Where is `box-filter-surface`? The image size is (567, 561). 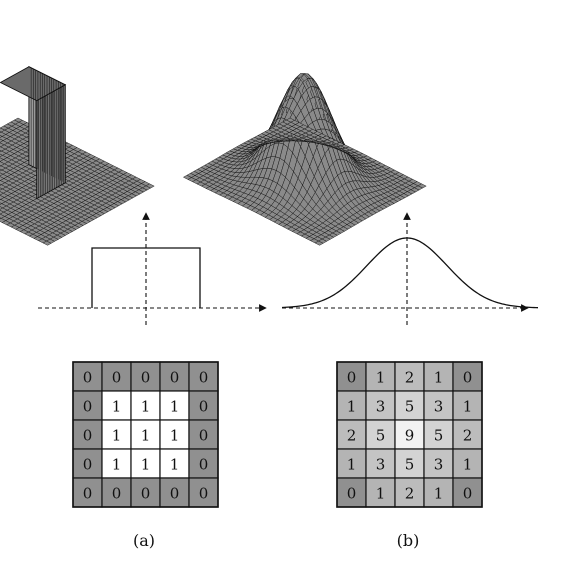 box-filter-surface is located at coordinates (77, 155).